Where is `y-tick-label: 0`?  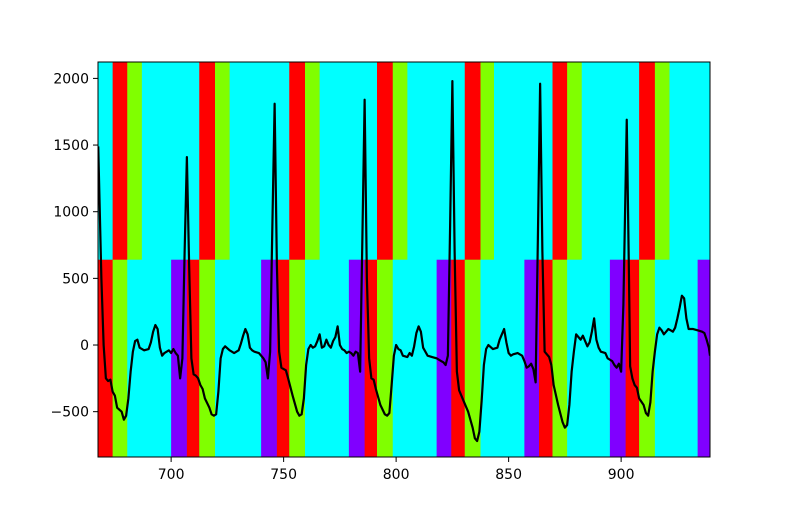 y-tick-label: 0 is located at coordinates (84, 346).